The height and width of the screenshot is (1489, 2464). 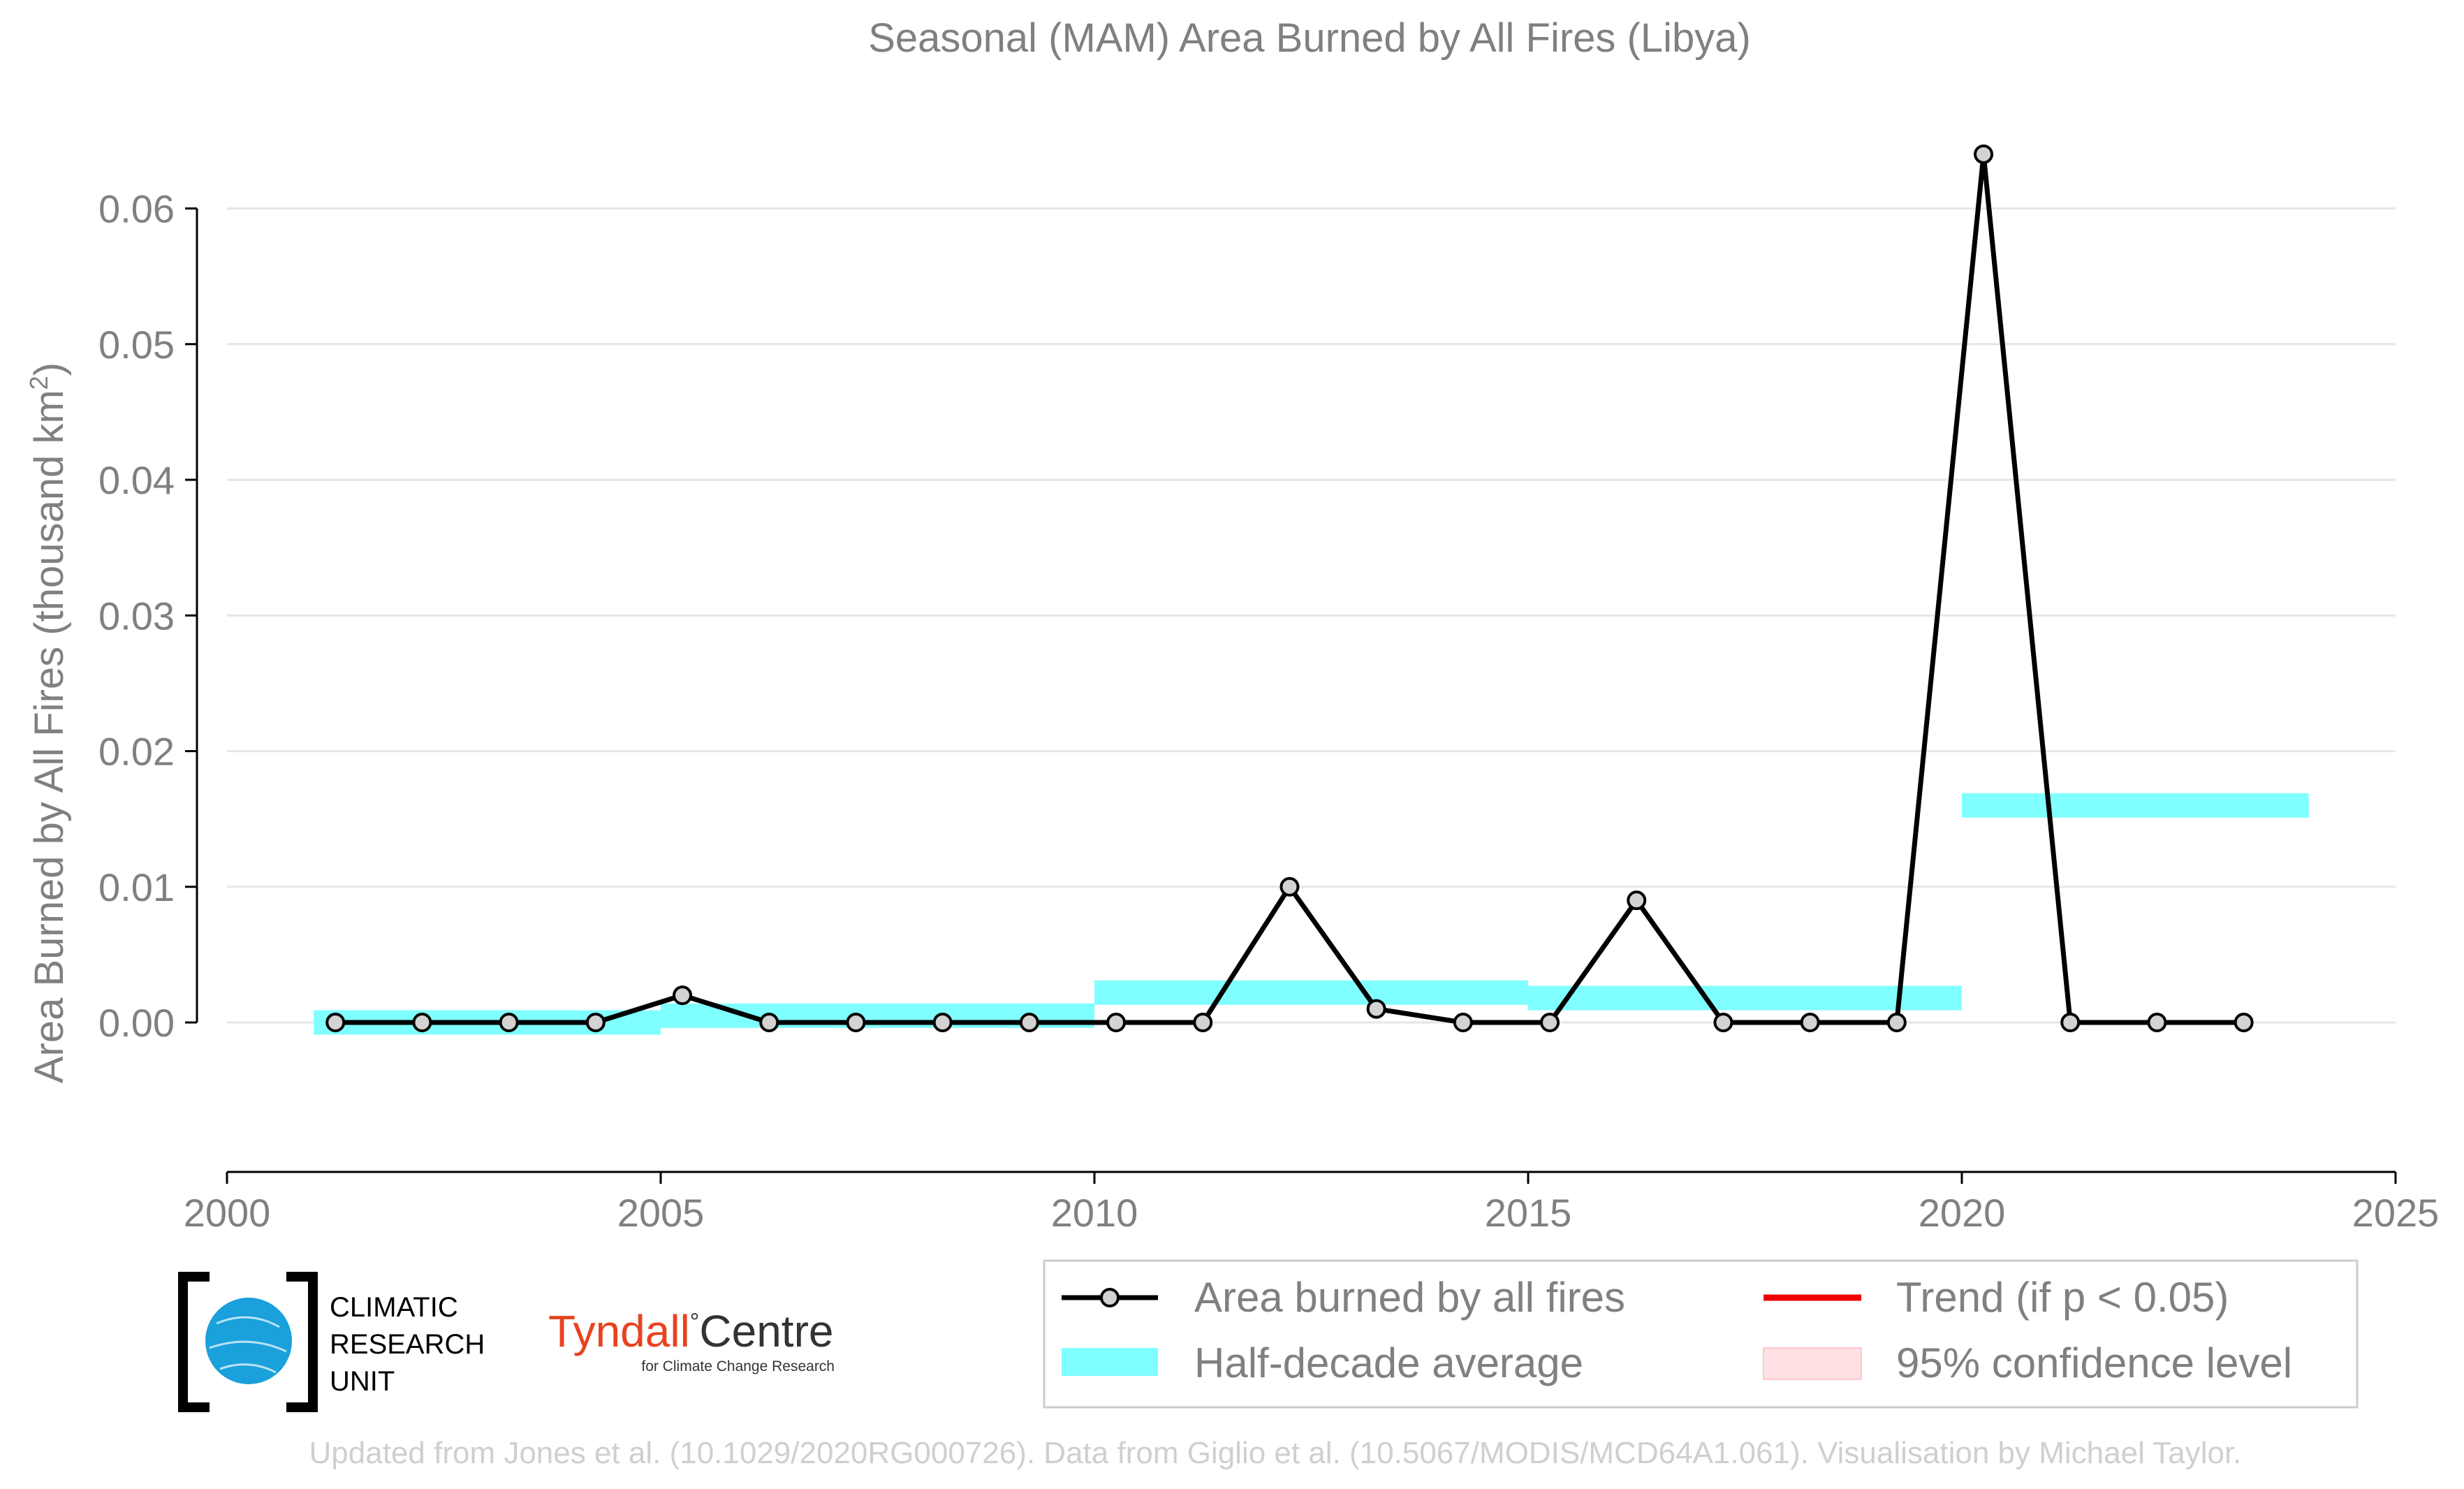 What do you see at coordinates (1110, 1362) in the screenshot?
I see `legend-half-decade-swatch` at bounding box center [1110, 1362].